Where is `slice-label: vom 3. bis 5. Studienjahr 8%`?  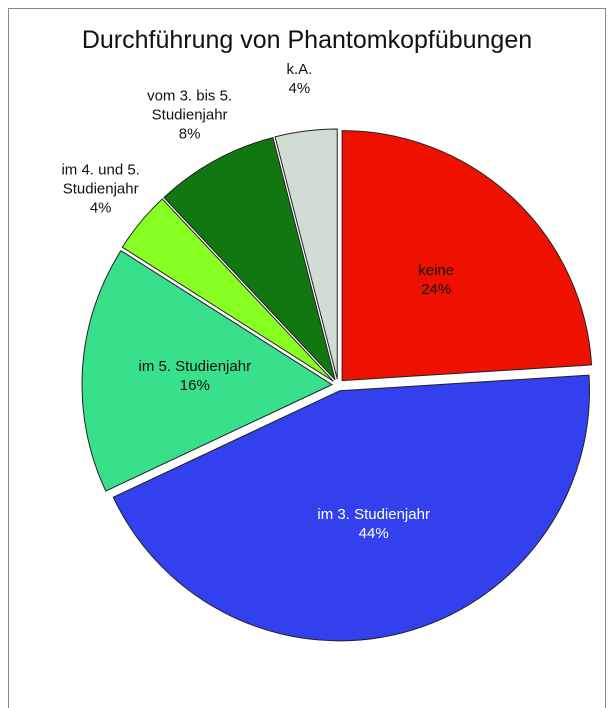
slice-label: vom 3. bis 5. Studienjahr 8% is located at coordinates (190, 115).